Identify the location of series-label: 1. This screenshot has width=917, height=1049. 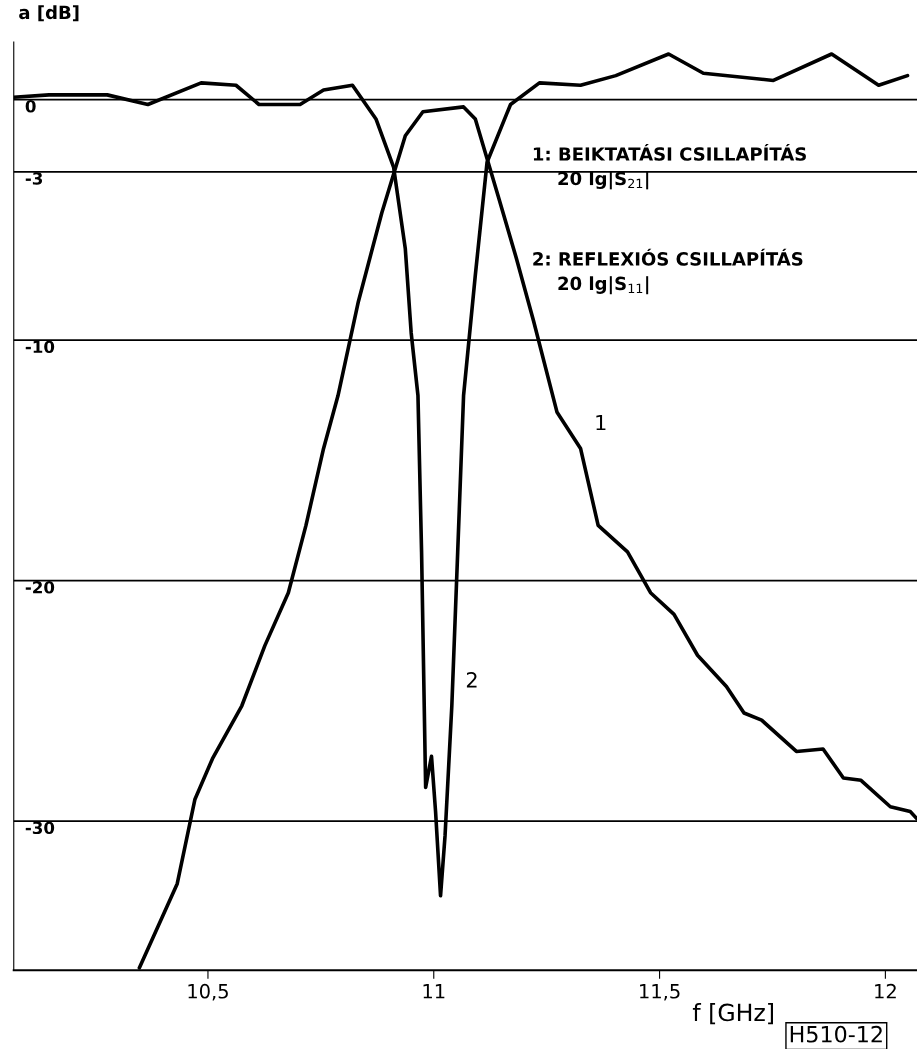
(601, 422).